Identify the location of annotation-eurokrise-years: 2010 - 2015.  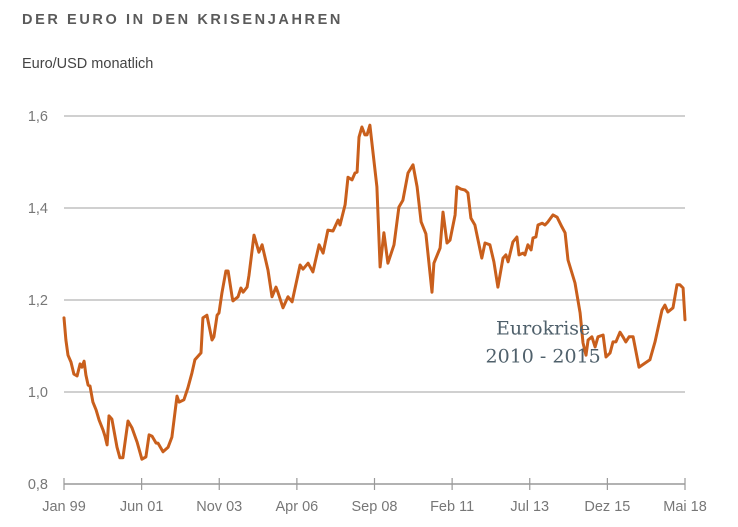
(543, 356).